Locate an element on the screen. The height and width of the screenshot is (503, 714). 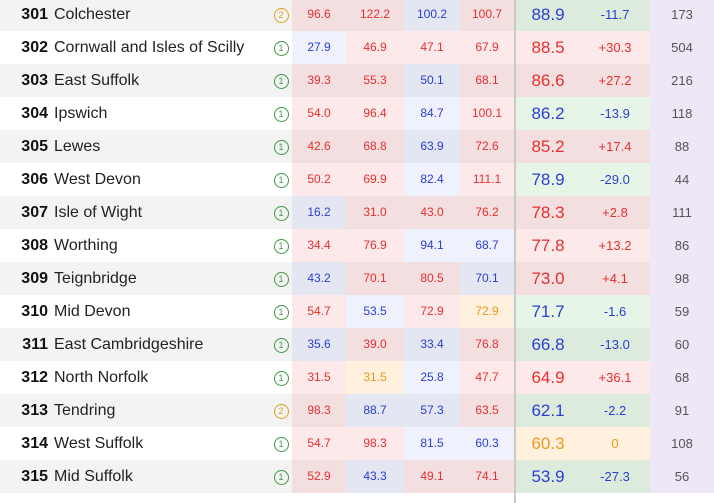
value-cell-4: 60.3 is located at coordinates (487, 443).